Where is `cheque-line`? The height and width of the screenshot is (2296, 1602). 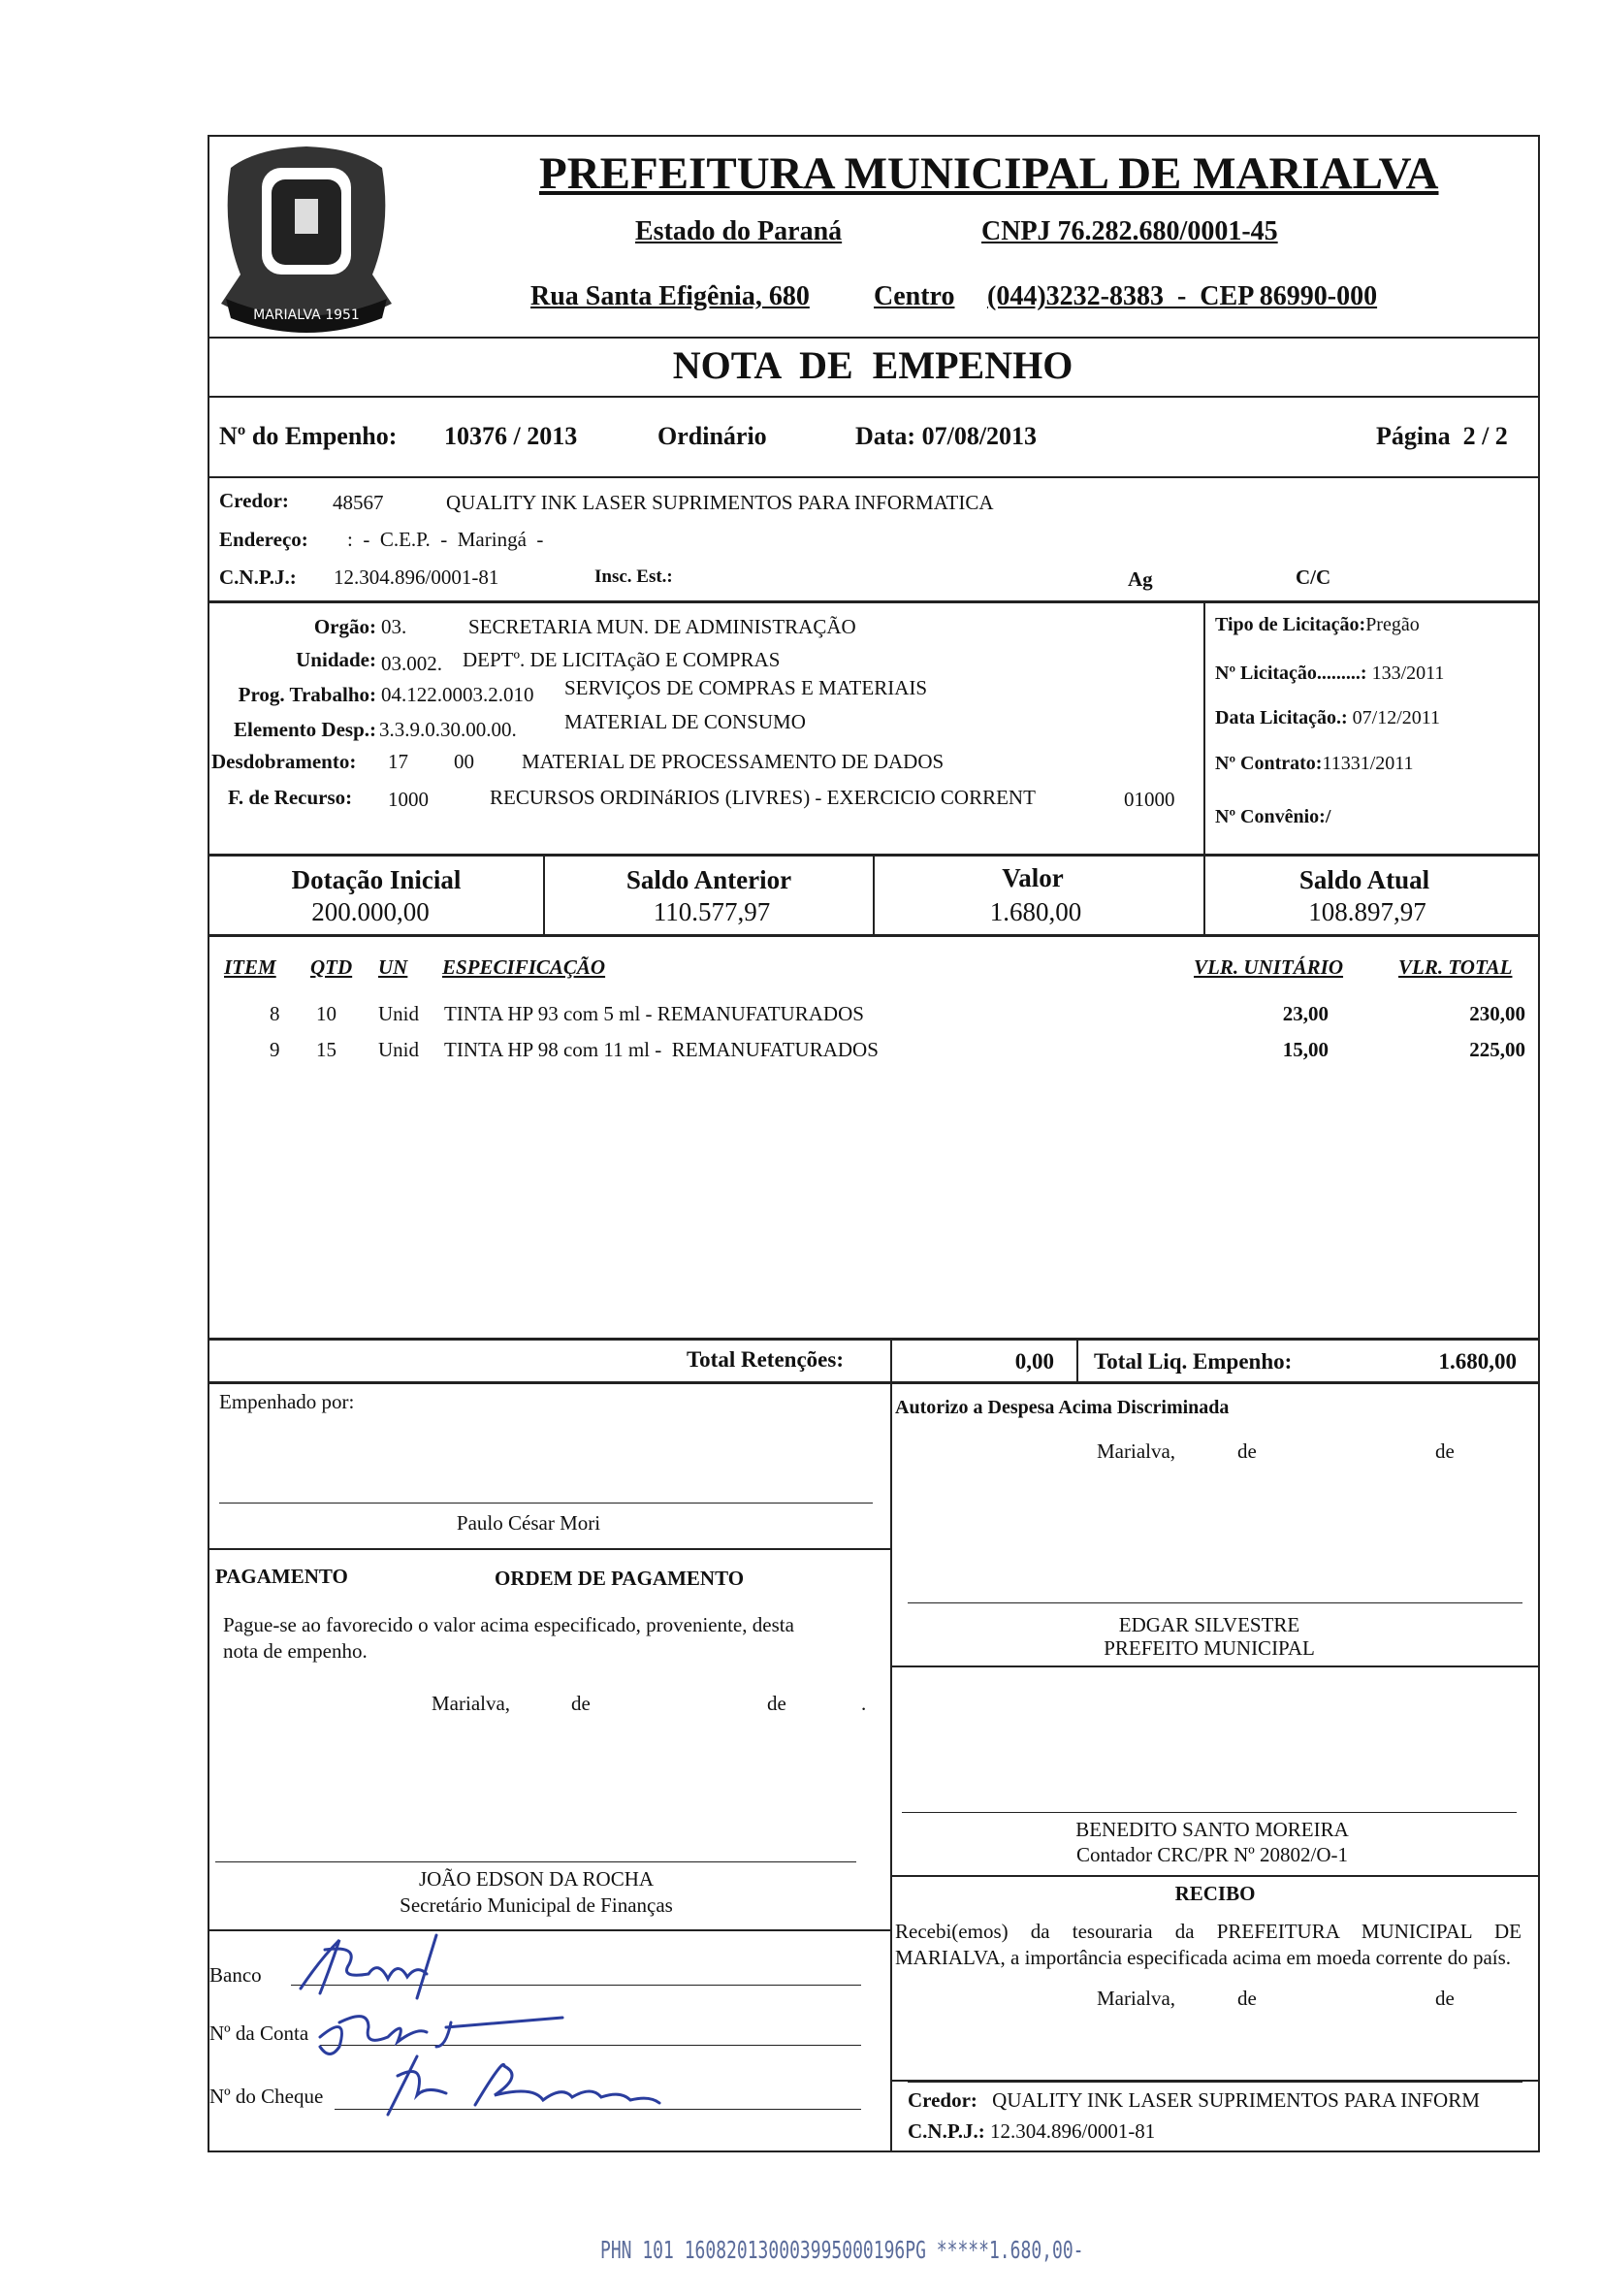 cheque-line is located at coordinates (598, 2110).